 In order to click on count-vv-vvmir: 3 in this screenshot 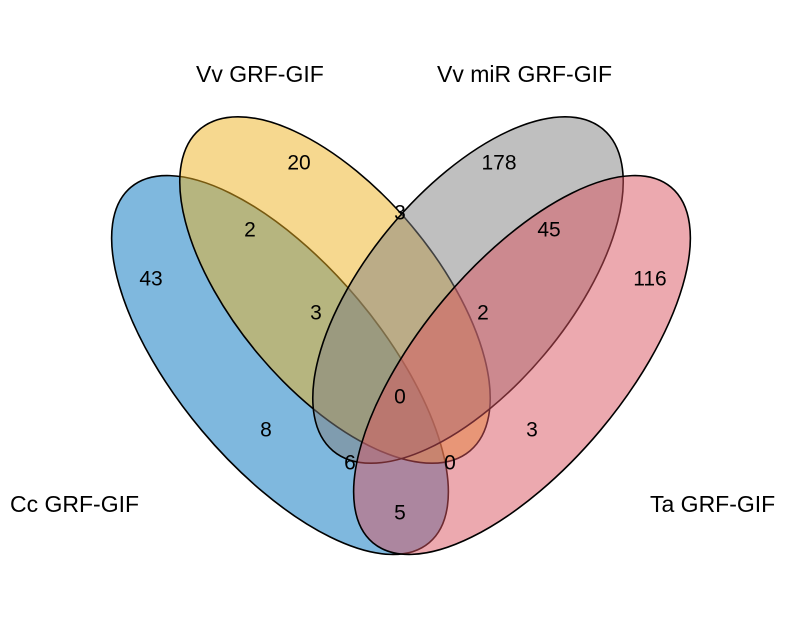, I will do `click(400, 213)`.